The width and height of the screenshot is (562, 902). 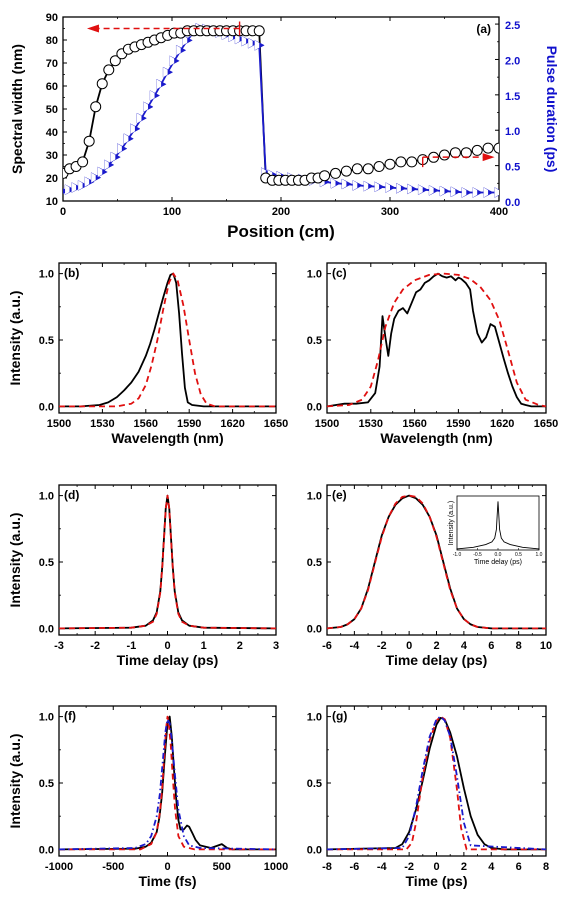 What do you see at coordinates (512, 26) in the screenshot?
I see `y2-tick-label: 2.5` at bounding box center [512, 26].